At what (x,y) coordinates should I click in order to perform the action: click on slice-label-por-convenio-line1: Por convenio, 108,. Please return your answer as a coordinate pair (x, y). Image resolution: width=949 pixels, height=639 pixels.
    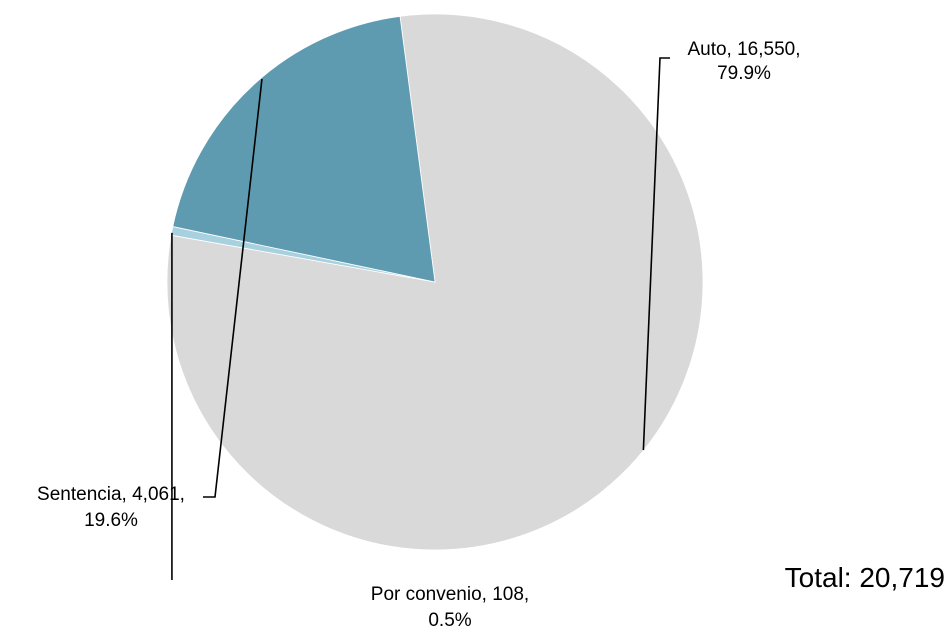
    Looking at the image, I should click on (450, 594).